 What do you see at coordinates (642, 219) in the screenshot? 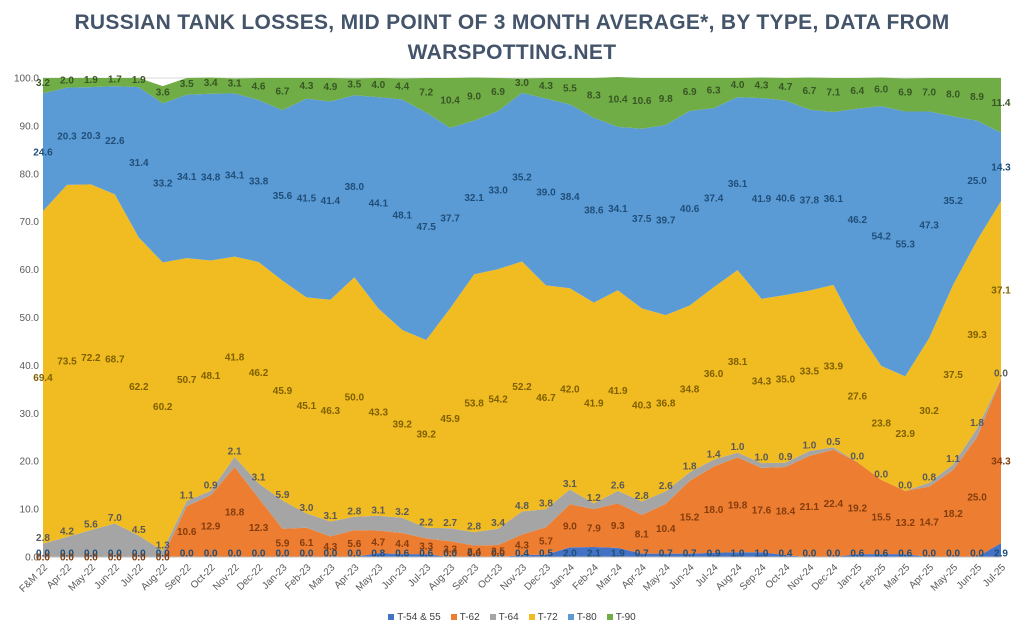
I see `data-label: 37.5` at bounding box center [642, 219].